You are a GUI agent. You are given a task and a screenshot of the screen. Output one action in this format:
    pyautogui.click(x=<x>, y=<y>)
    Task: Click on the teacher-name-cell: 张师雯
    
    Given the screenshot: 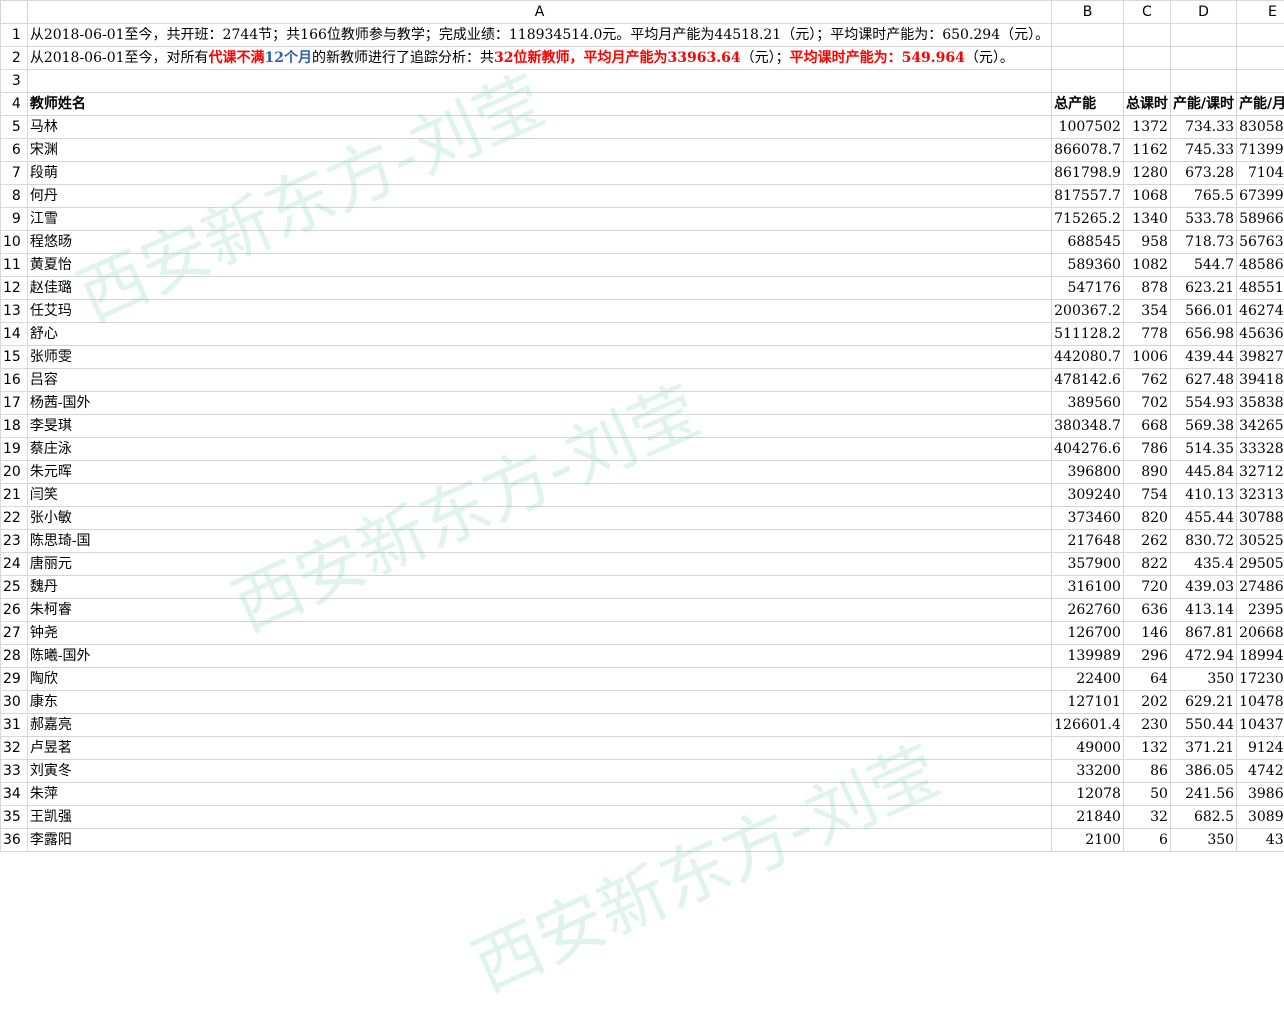 What is the action you would take?
    pyautogui.click(x=539, y=357)
    